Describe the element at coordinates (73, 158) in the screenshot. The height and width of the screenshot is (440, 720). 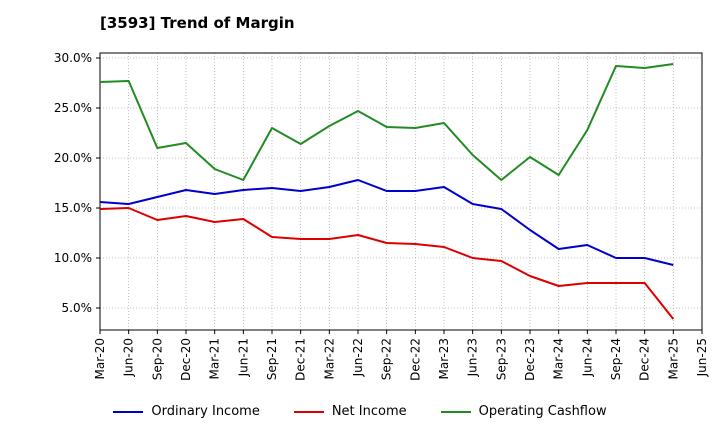
I see `y-tick-label: 20.0%` at that location.